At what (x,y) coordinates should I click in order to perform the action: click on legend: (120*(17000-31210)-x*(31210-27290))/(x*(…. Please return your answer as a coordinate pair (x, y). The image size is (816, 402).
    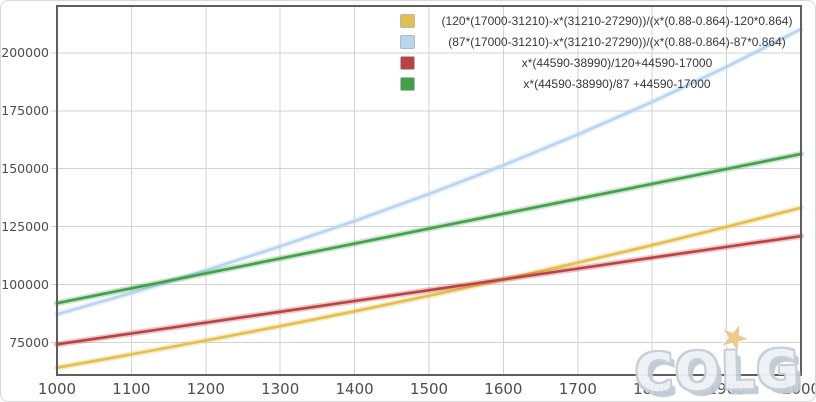
    Looking at the image, I should click on (607, 52).